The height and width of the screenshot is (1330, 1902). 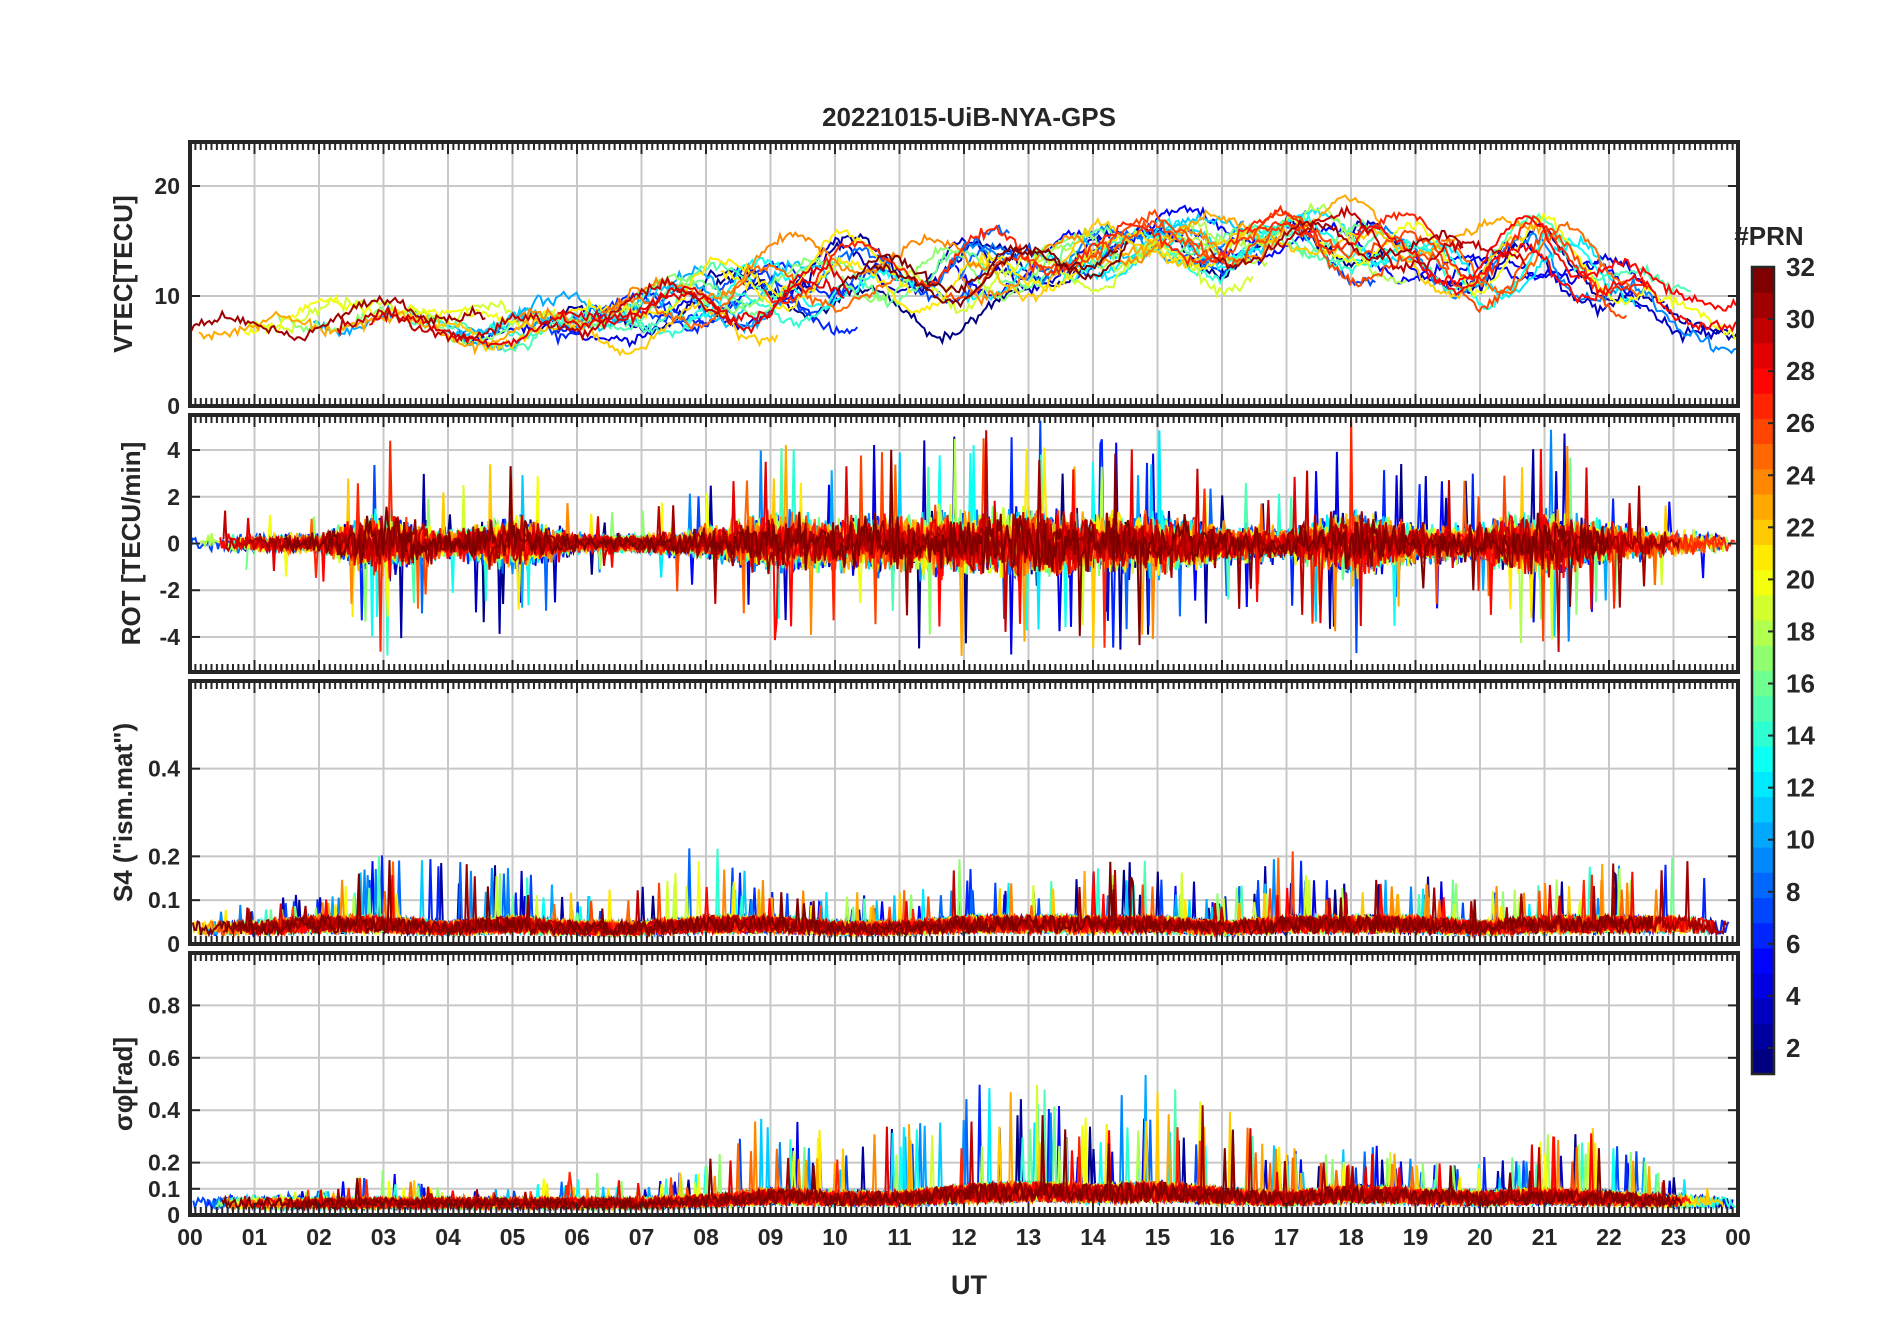 I want to click on colorbar-tick-label: 16, so click(x=1800, y=684).